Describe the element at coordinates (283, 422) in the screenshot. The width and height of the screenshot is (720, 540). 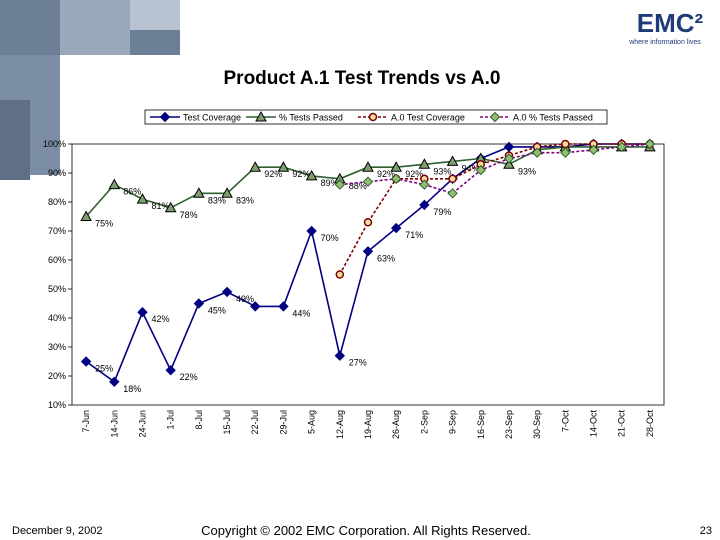
I see `x-tick-label: 29-Jul` at that location.